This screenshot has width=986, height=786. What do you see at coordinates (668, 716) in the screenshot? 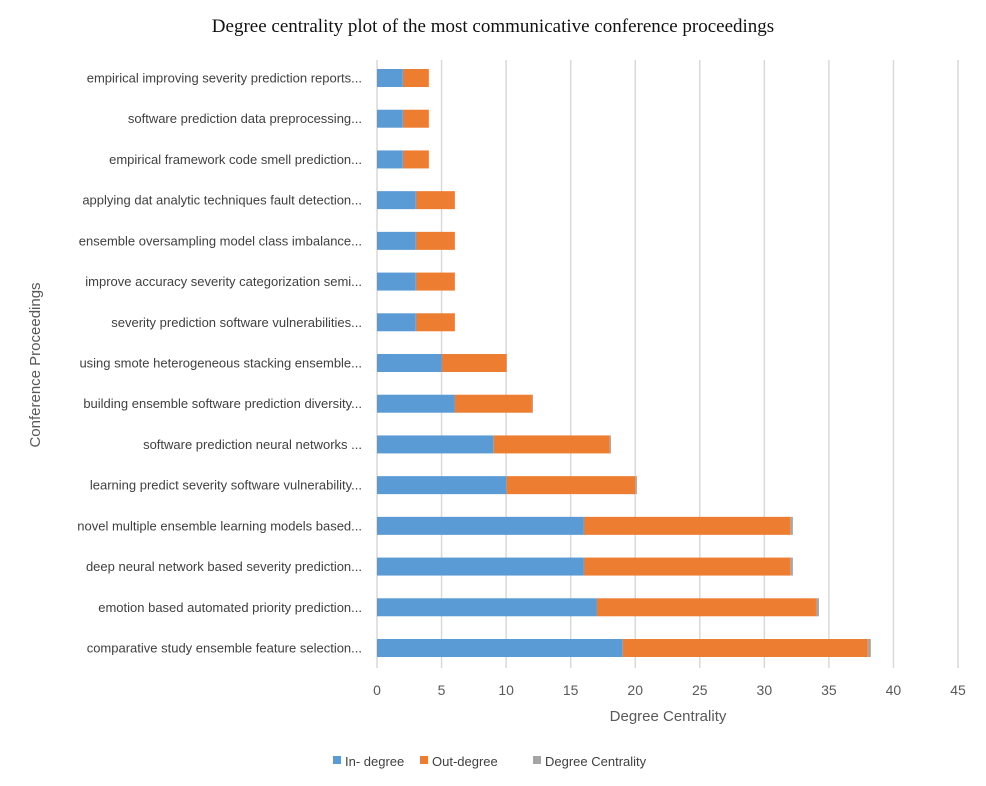
I see `x-axis-label: Degree Centrality` at bounding box center [668, 716].